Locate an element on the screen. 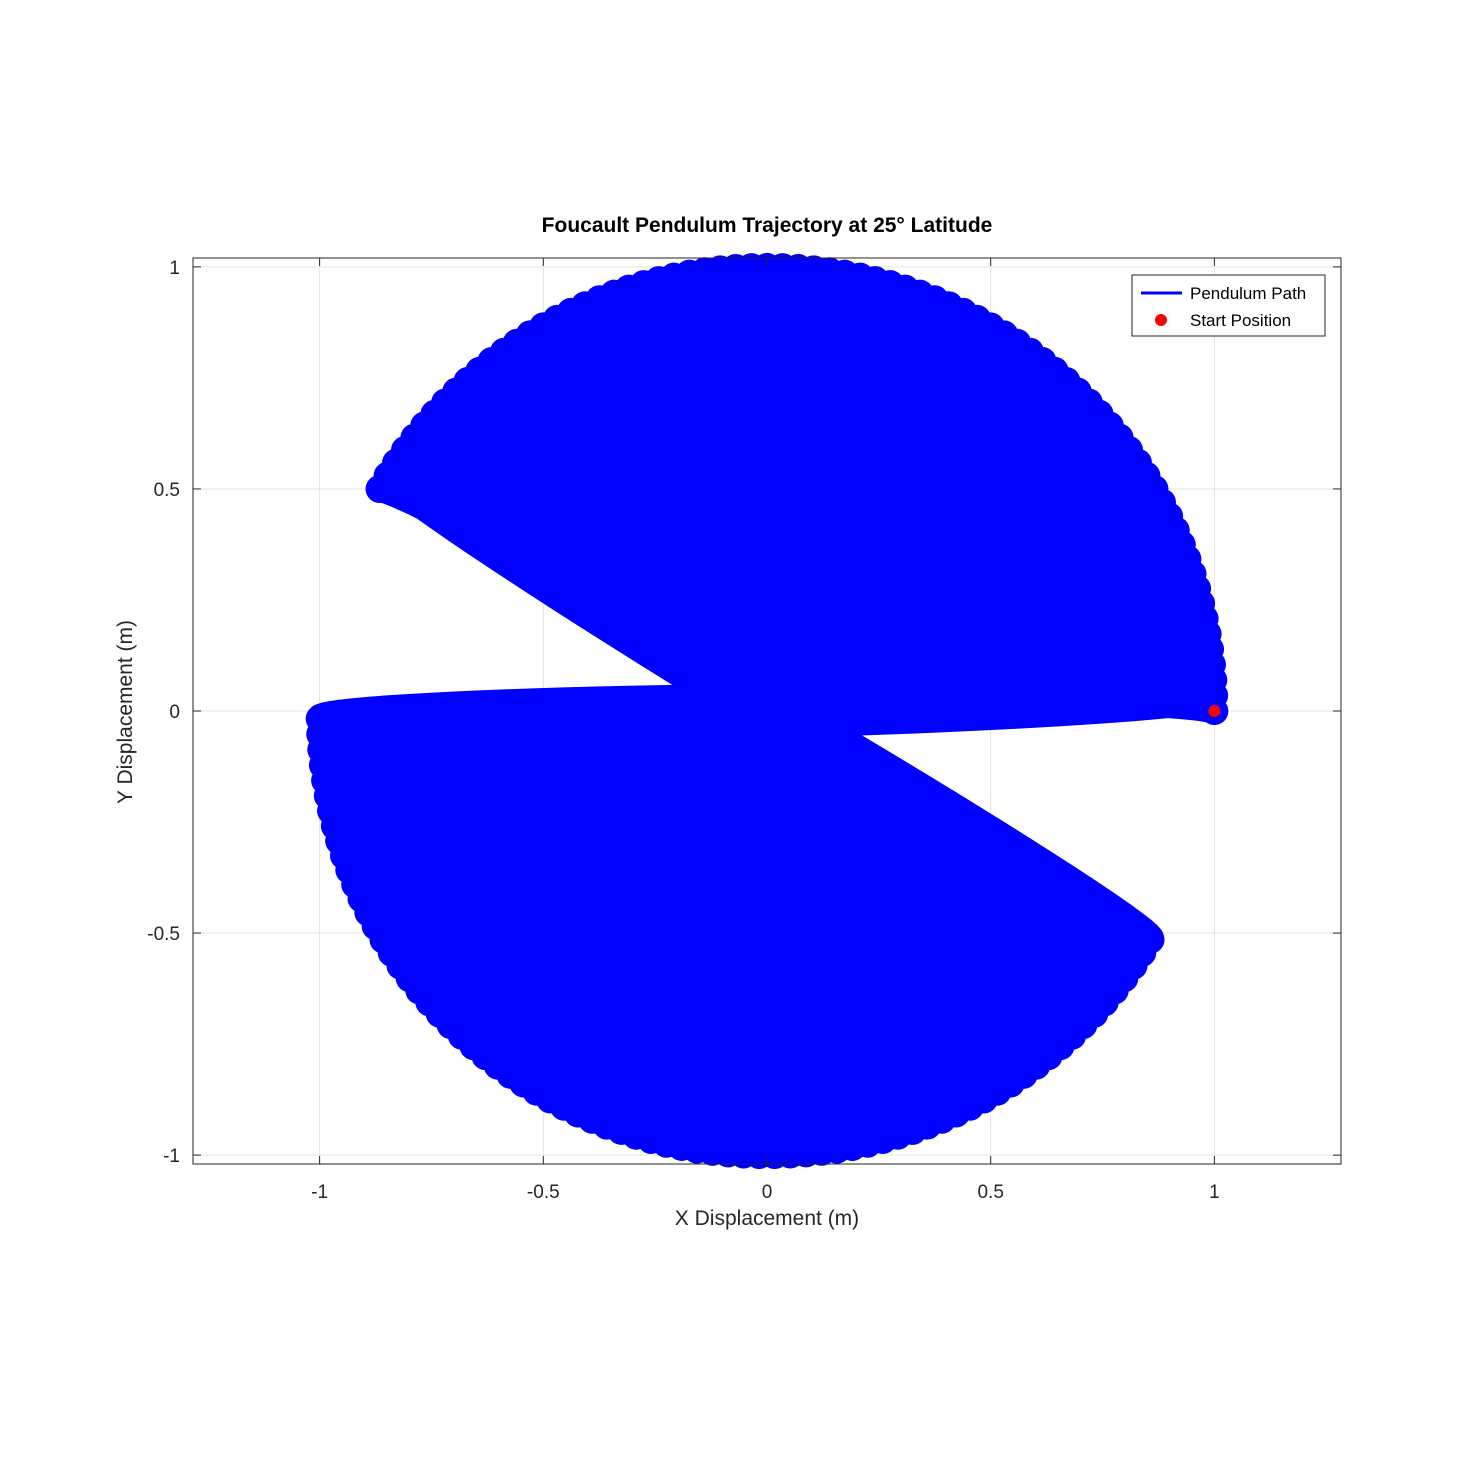 The image size is (1483, 1475). x-axis-label: X Displacement (m) is located at coordinates (767, 1218).